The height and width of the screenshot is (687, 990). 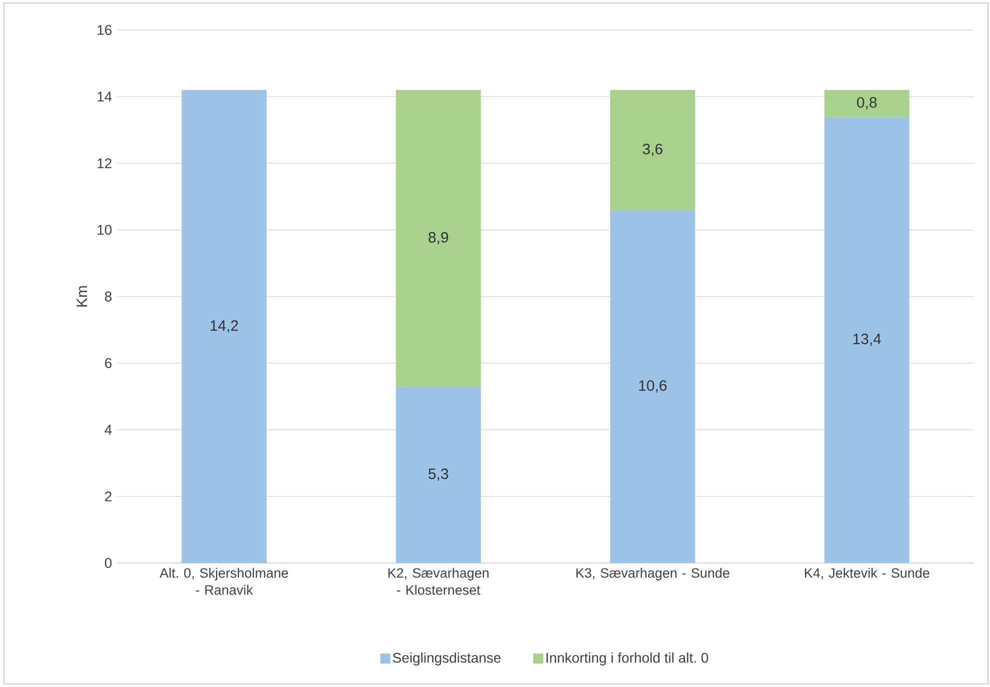 I want to click on data-label: 14,2, so click(x=224, y=326).